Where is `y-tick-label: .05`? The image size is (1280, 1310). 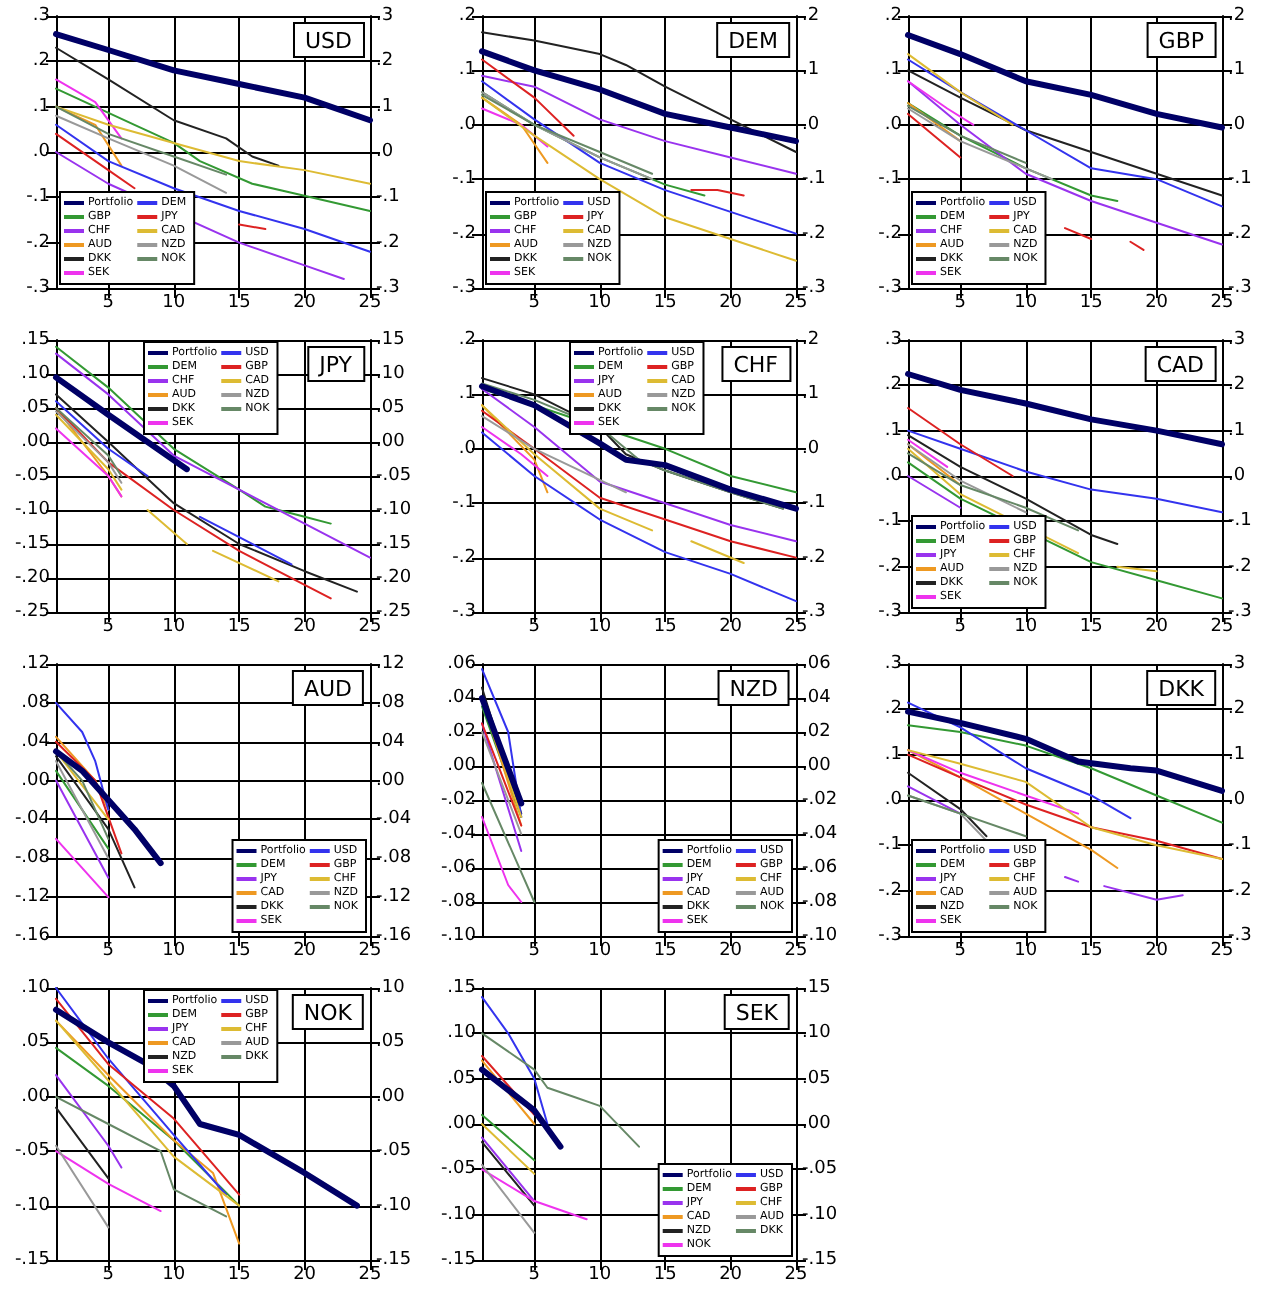
y-tick-label: .05 is located at coordinates (35, 1042).